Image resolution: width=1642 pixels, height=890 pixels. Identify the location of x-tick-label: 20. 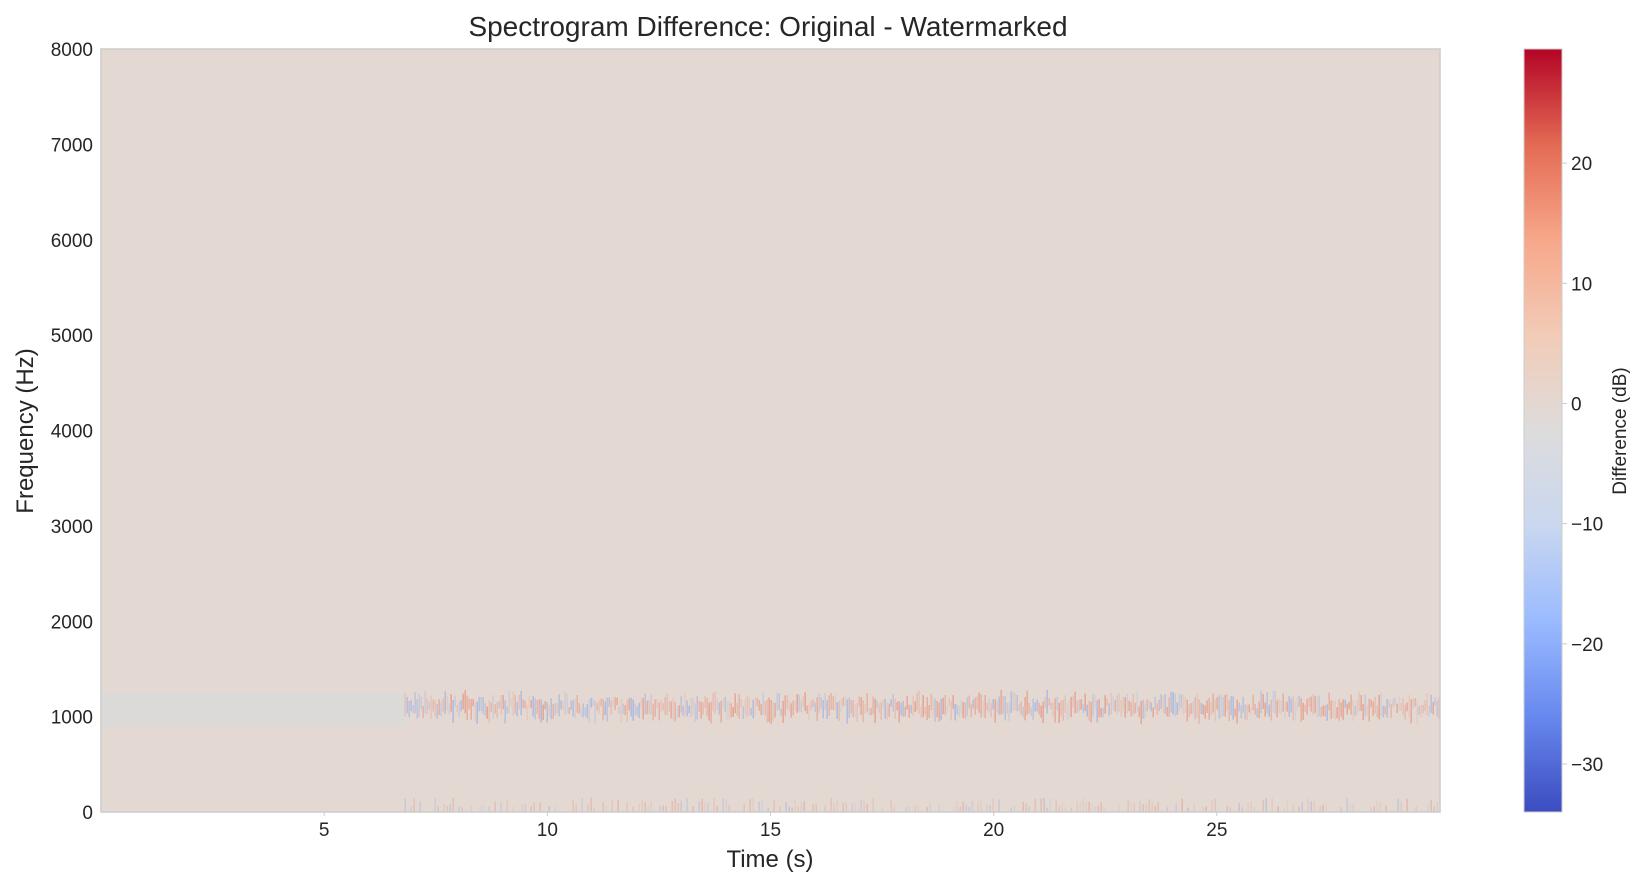
(993, 830).